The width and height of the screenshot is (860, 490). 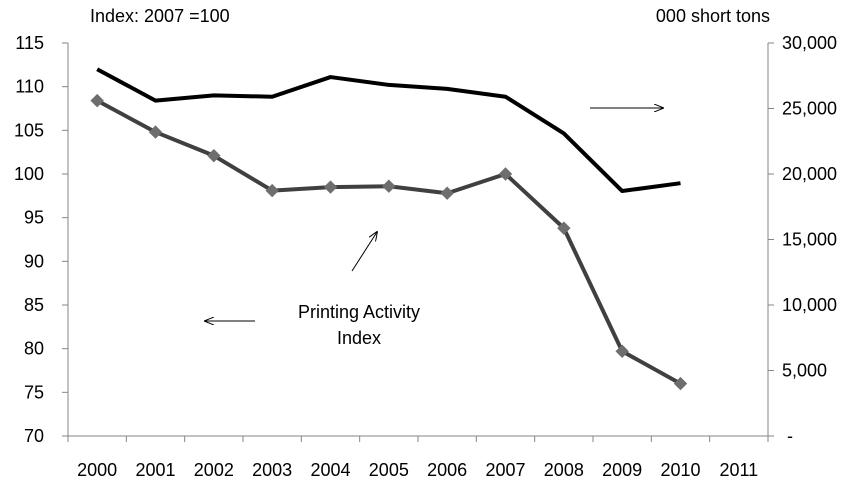 What do you see at coordinates (564, 470) in the screenshot?
I see `x-tick-label: 2008` at bounding box center [564, 470].